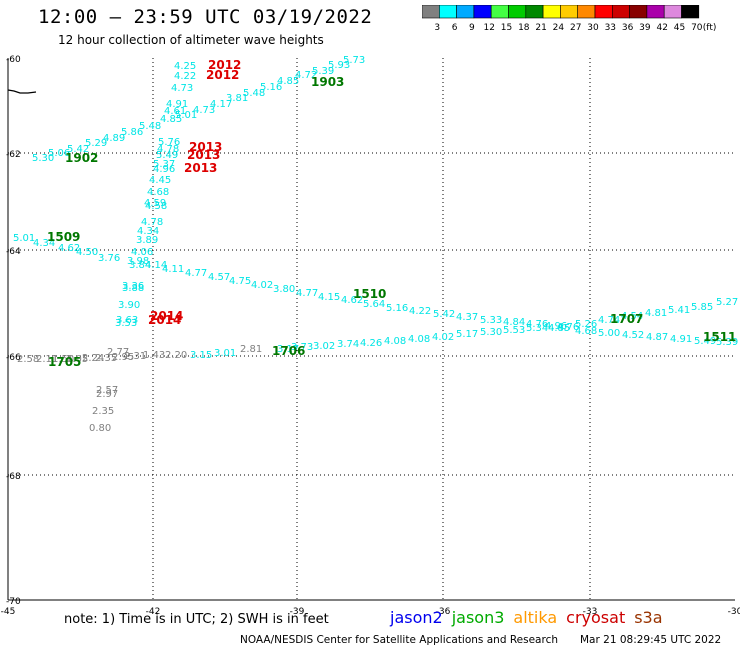  Describe the element at coordinates (284, 289) in the screenshot. I see `wave-height-value: 3.80` at that location.